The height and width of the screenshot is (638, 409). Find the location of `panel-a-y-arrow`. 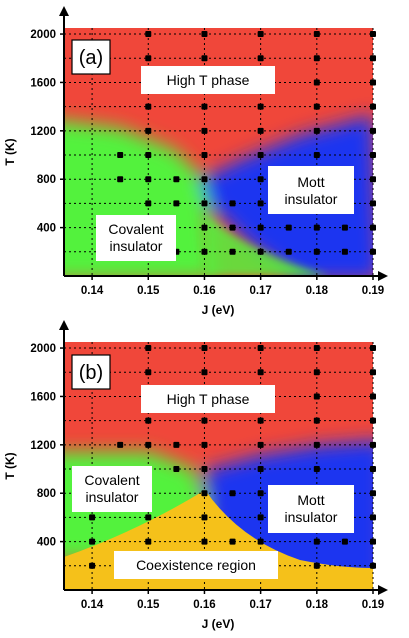

panel-a-y-arrow is located at coordinates (64, 11).